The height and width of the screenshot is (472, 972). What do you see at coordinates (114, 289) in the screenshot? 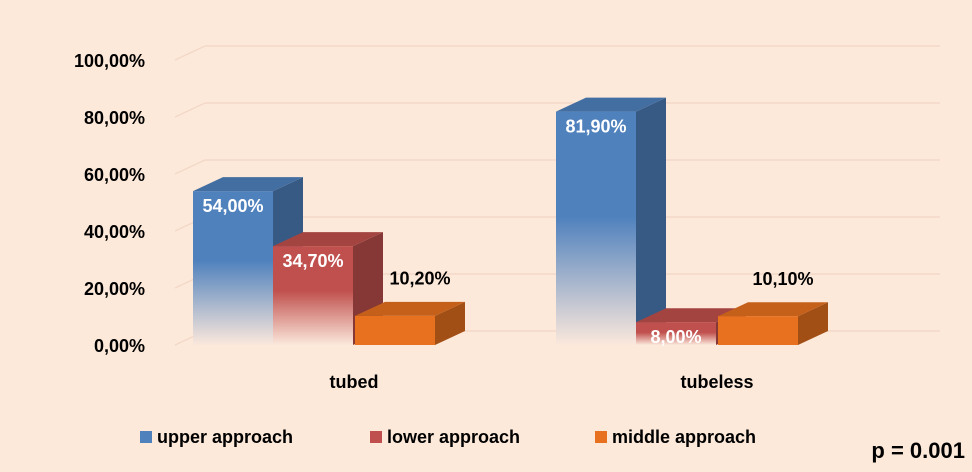
I see `y-tick-label: 20,00%` at bounding box center [114, 289].